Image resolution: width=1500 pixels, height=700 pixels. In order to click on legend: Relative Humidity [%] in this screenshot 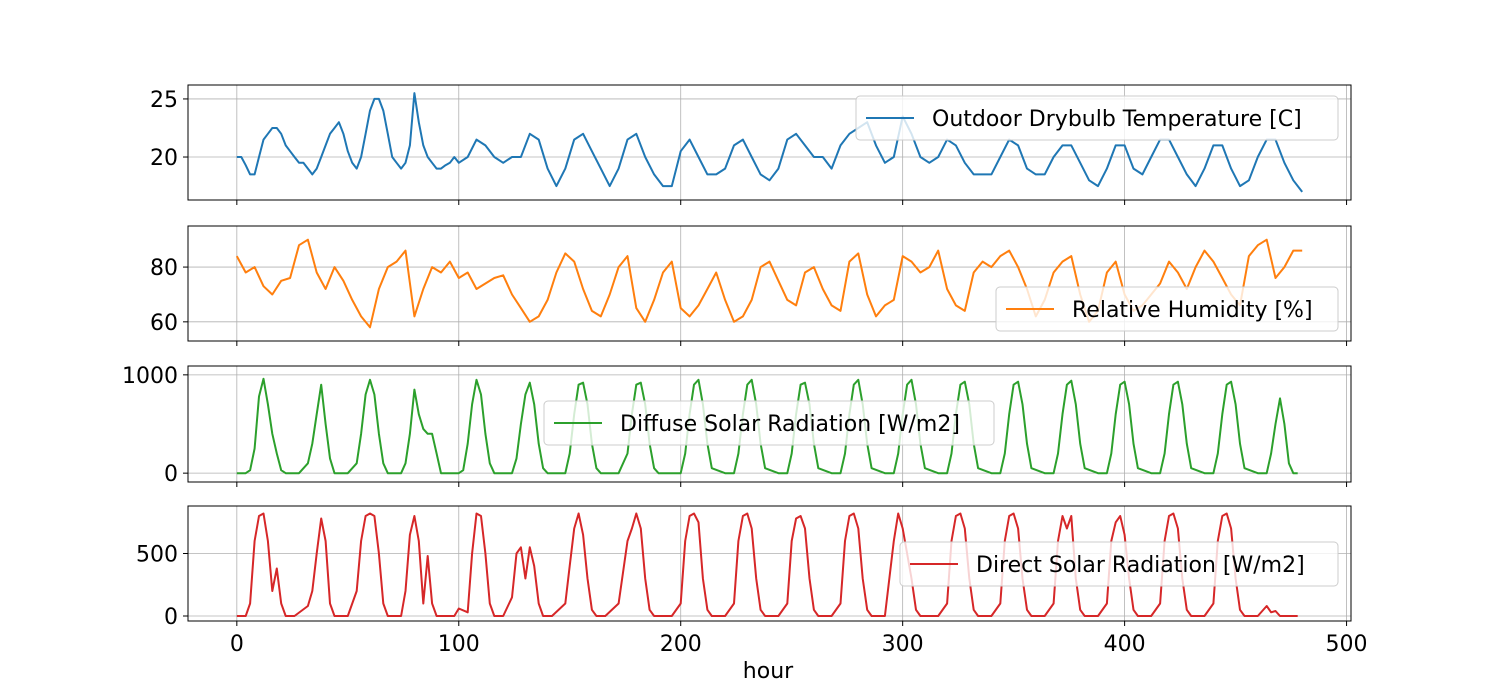, I will do `click(1167, 309)`.